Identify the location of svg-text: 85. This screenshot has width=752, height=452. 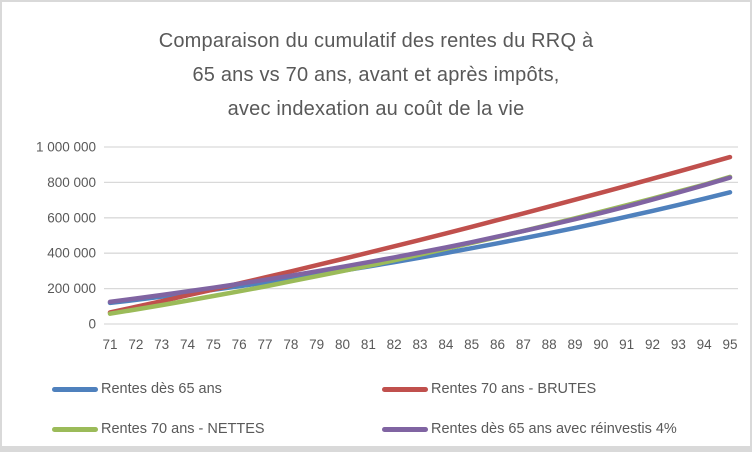
(471, 344).